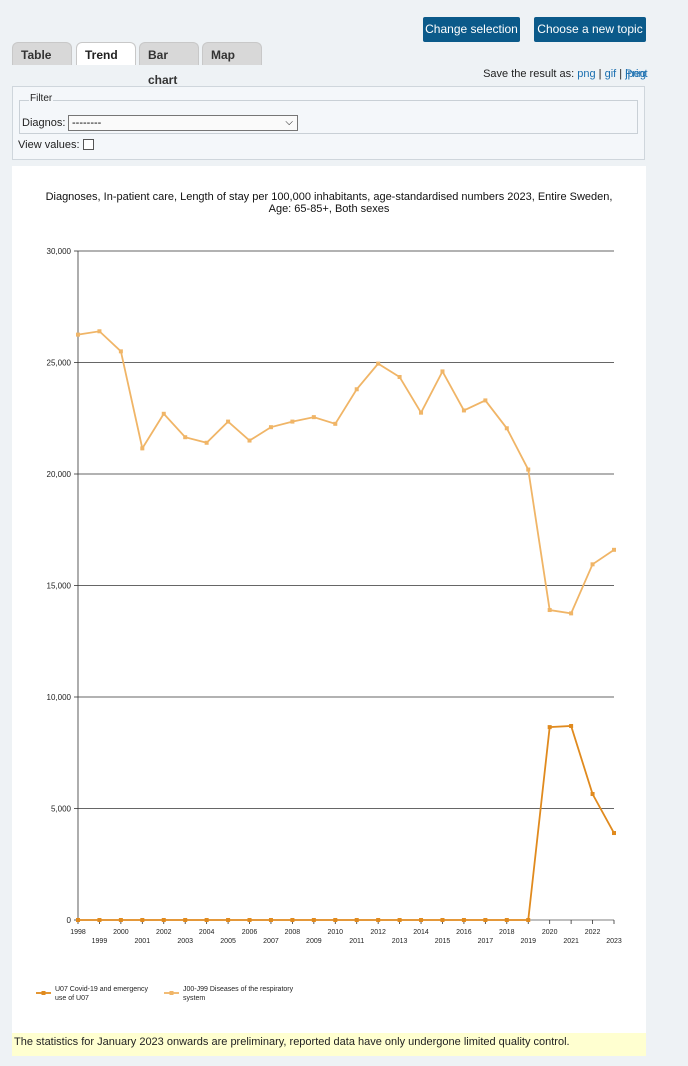 This screenshot has height=1066, width=688. What do you see at coordinates (59, 363) in the screenshot?
I see `y-tick-label: 25,000` at bounding box center [59, 363].